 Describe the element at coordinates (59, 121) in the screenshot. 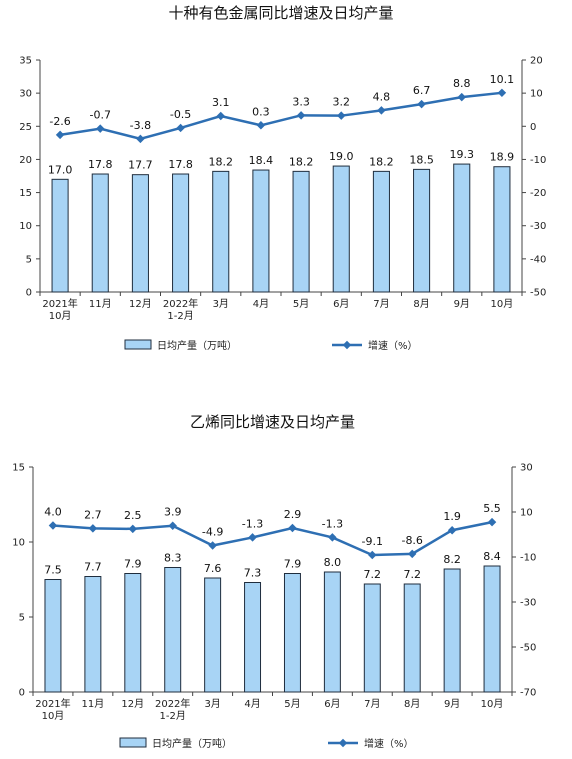

I see `growth-value-label: -2.6` at that location.